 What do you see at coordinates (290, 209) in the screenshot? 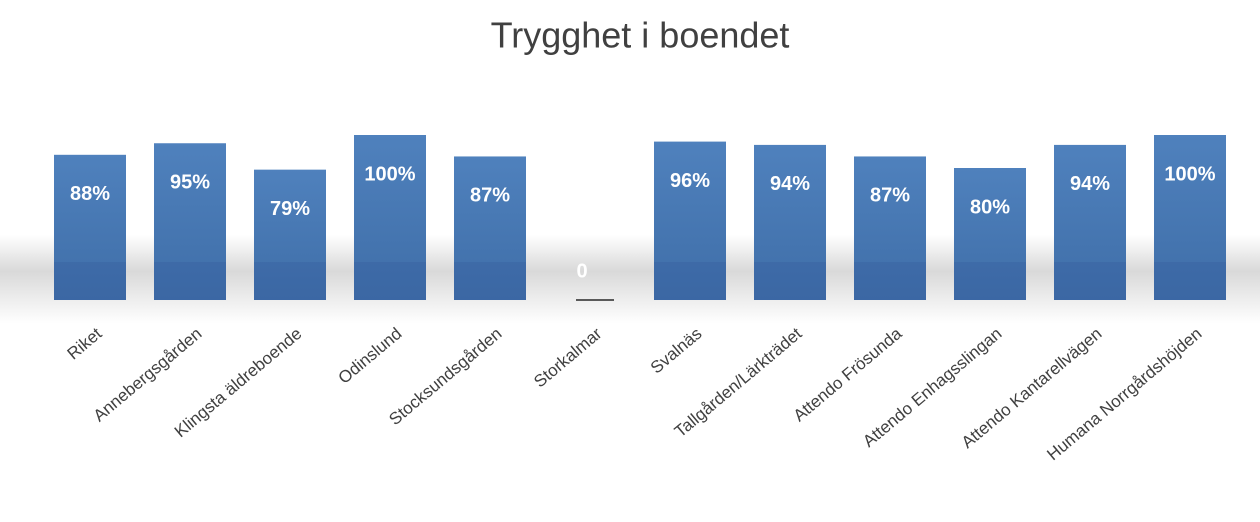
I see `value-label: 79%` at bounding box center [290, 209].